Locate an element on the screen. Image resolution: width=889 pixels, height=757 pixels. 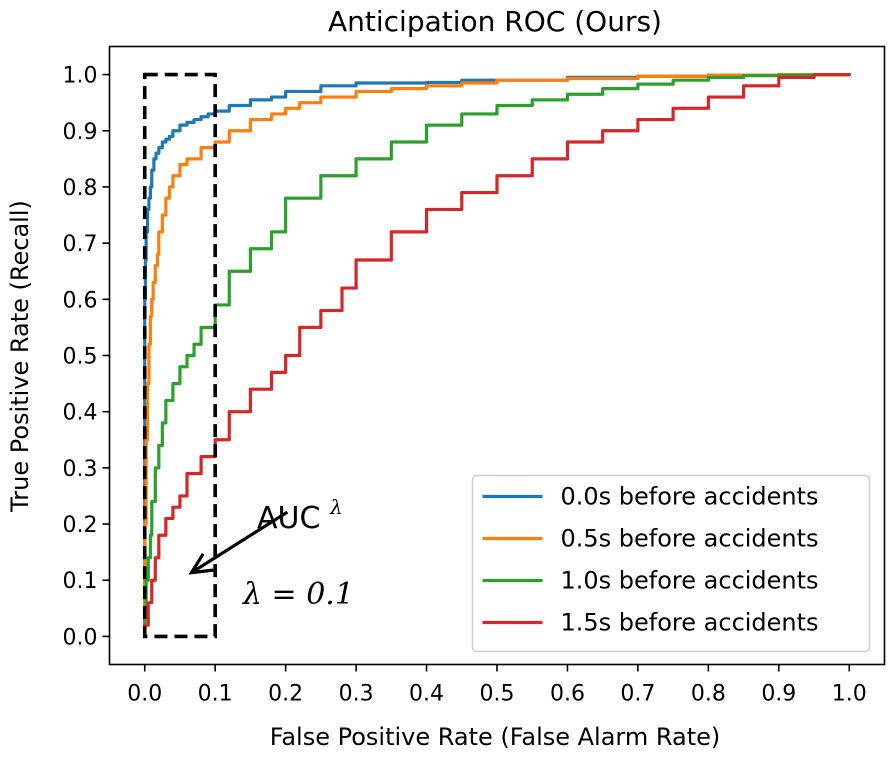
x-tick-label: 0.6 is located at coordinates (567, 694).